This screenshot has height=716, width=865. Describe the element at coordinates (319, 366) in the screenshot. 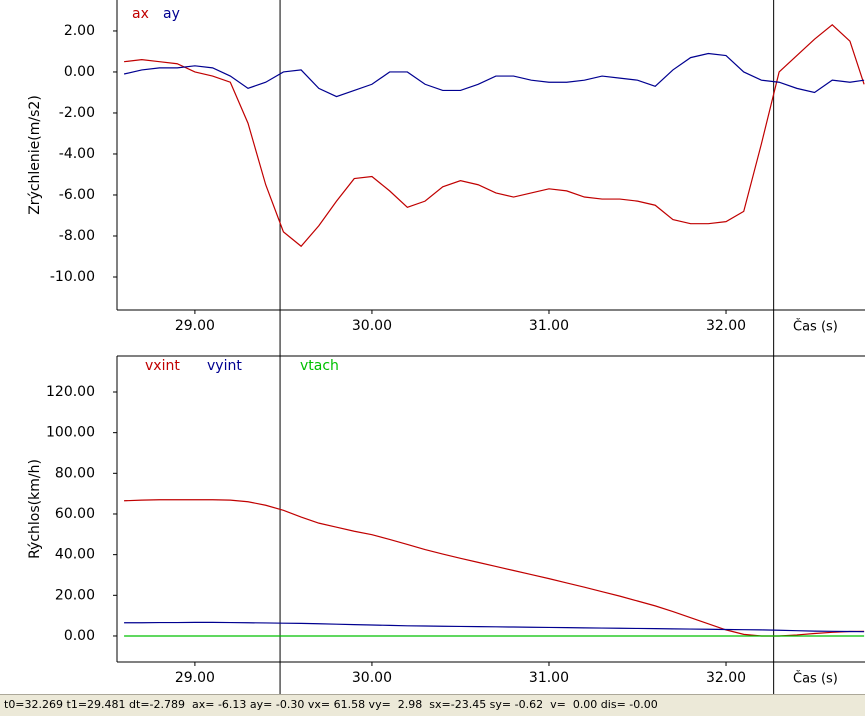

I see `legend-label: vtach` at that location.